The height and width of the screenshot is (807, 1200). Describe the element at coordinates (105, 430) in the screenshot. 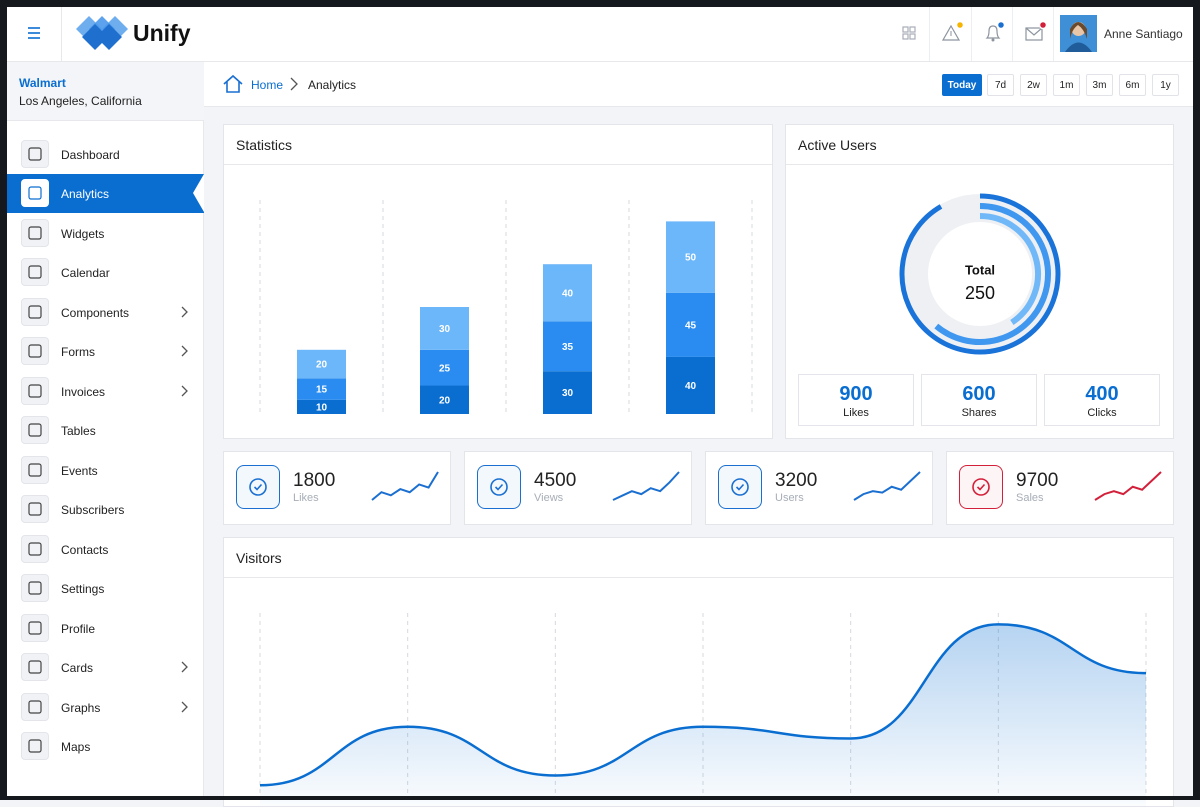

I see `menu-item: Tables` at that location.